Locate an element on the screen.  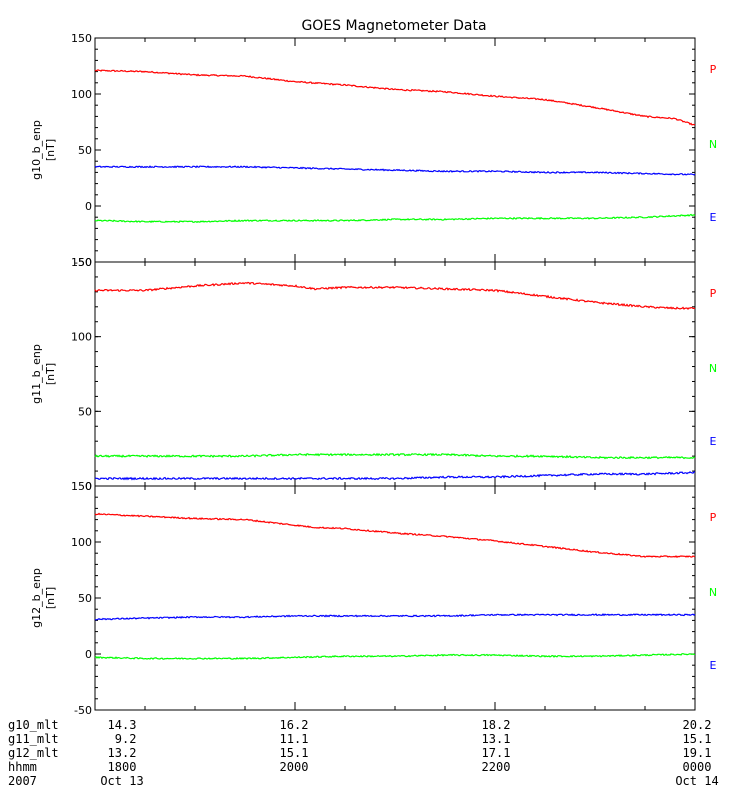
footer-value: 2200 is located at coordinates (496, 767).